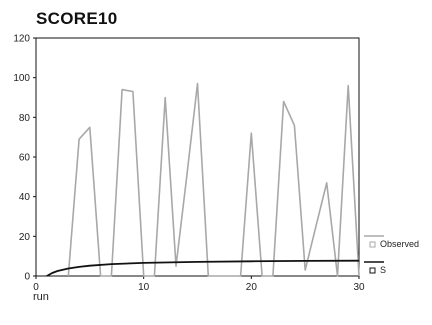 The image size is (432, 325). Describe the element at coordinates (203, 268) in the screenshot. I see `series-line-s` at that location.